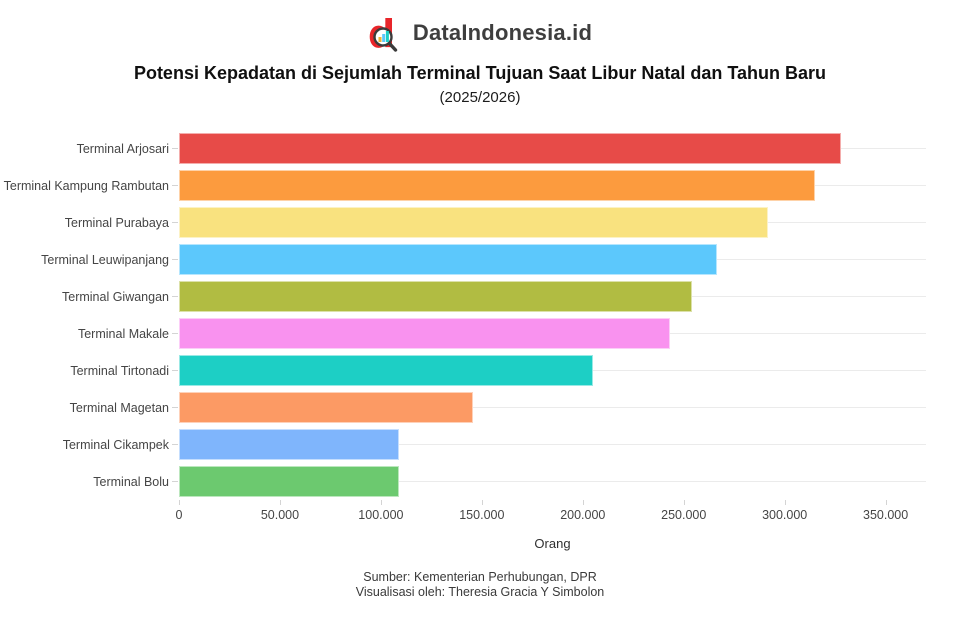  Describe the element at coordinates (119, 370) in the screenshot. I see `y-axis-label: Terminal Tirtonadi` at that location.